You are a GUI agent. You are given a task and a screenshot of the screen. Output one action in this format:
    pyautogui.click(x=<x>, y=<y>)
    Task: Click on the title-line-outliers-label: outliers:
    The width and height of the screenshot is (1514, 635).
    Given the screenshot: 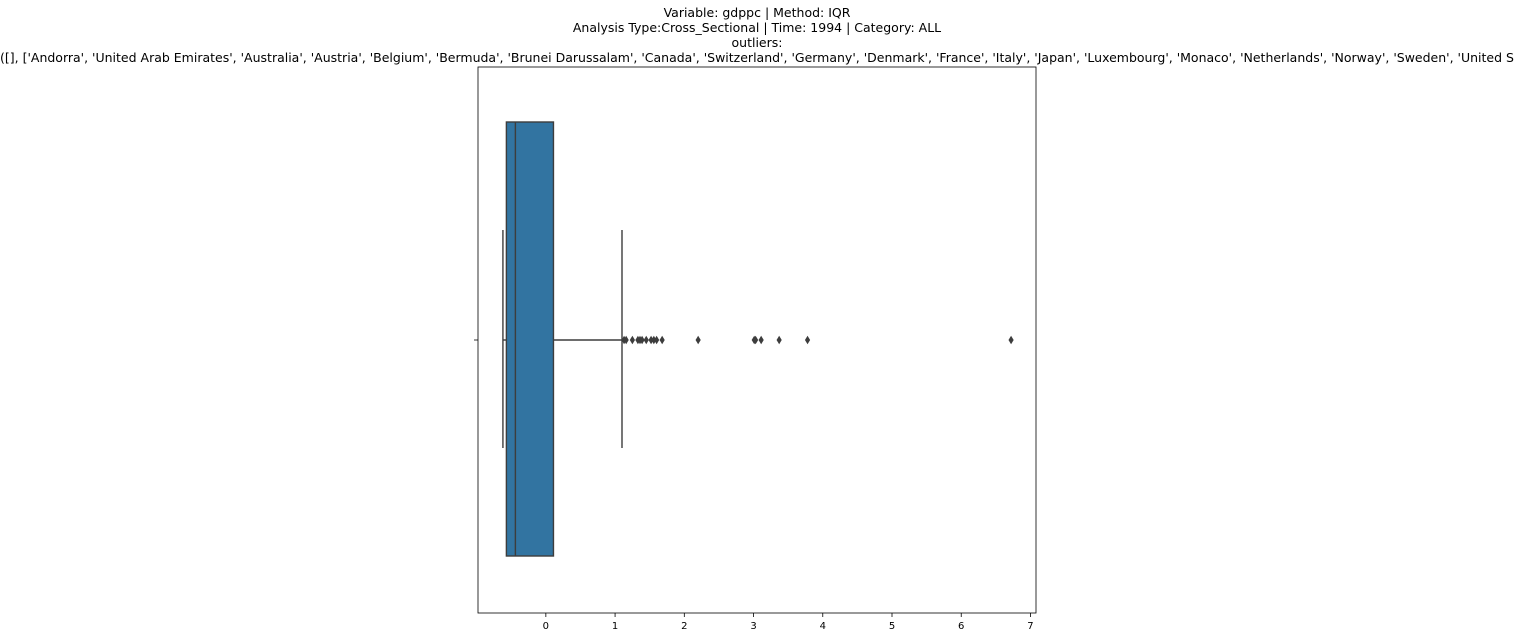 What is the action you would take?
    pyautogui.click(x=757, y=42)
    